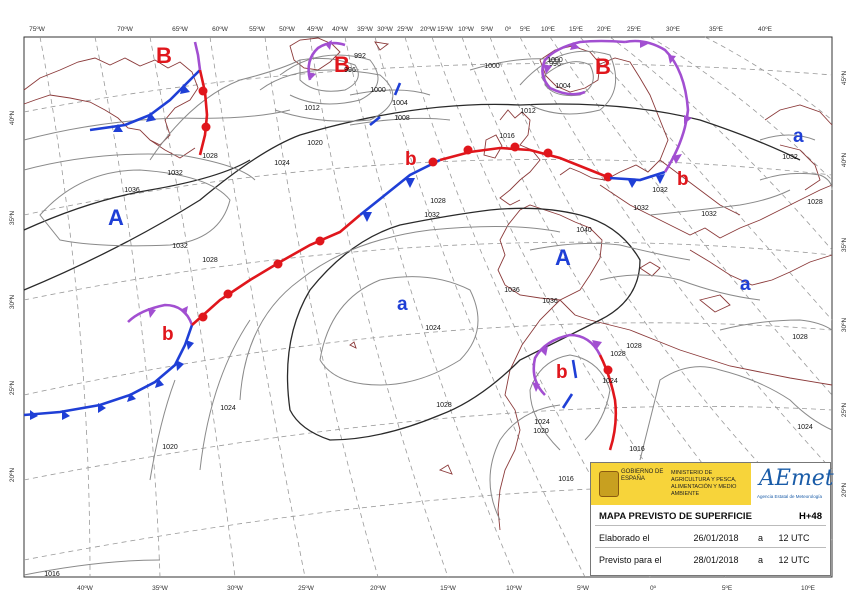 The image size is (863, 598). What do you see at coordinates (810, 516) in the screenshot?
I see `forecast-horizon: H+48` at bounding box center [810, 516].